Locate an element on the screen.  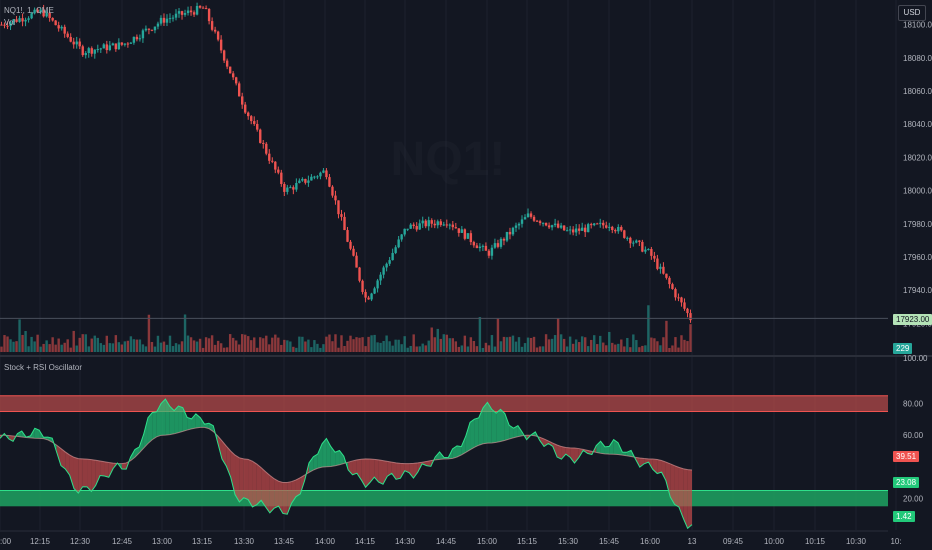
oscillator-legend: Stock + RSI Oscillator is located at coordinates (43, 367).